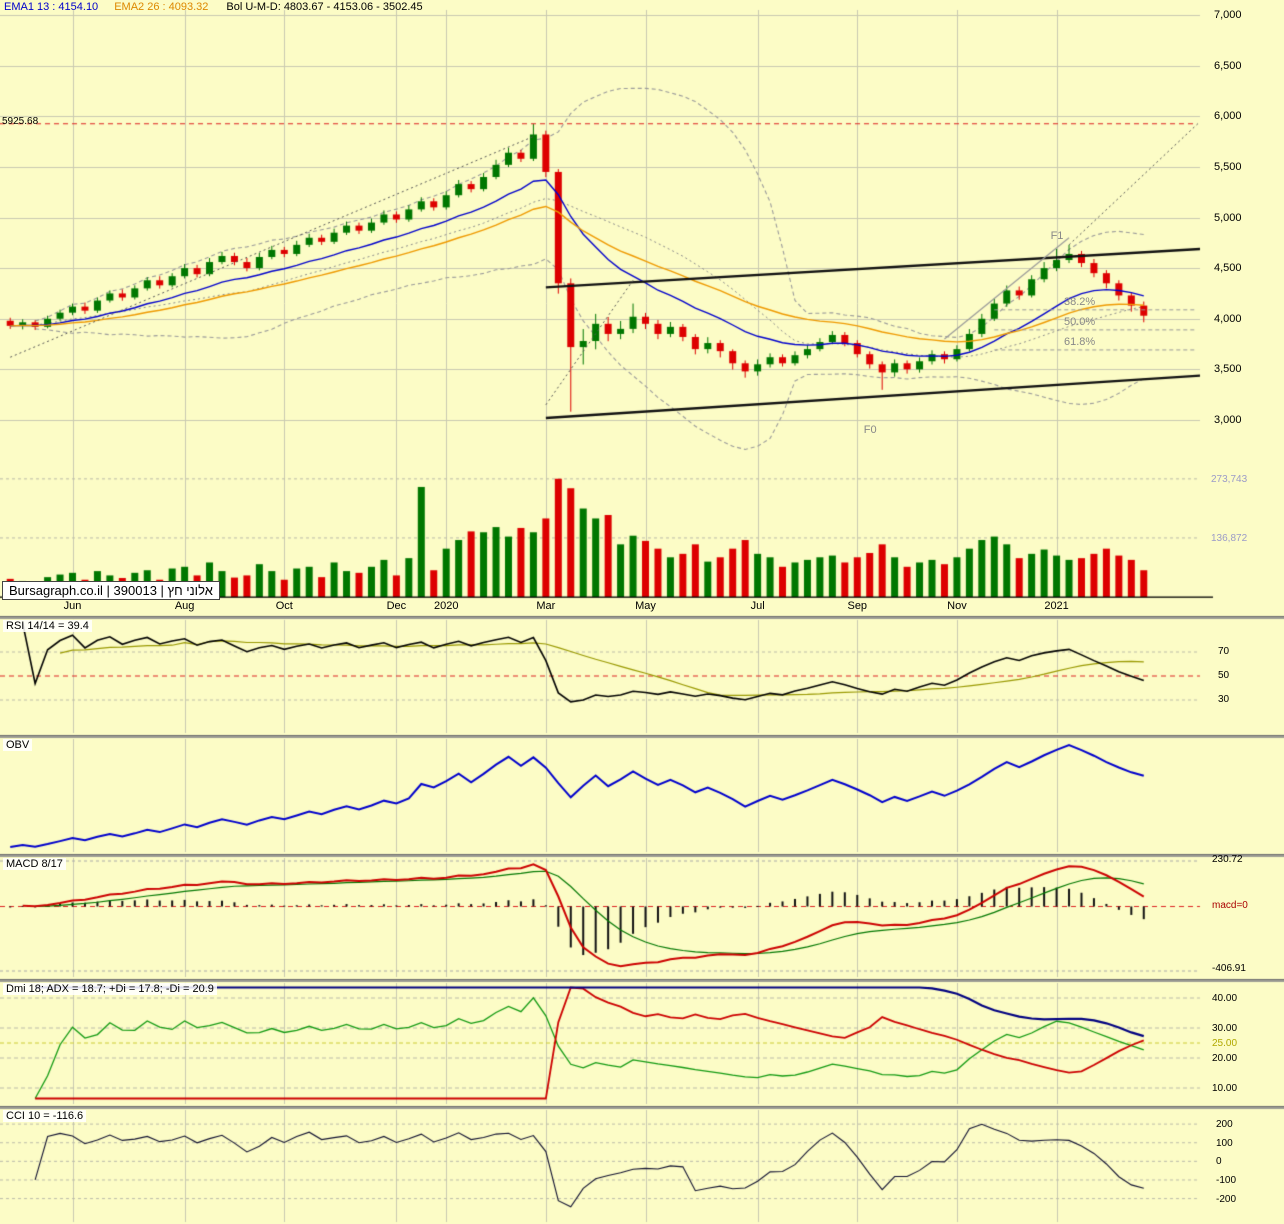 The image size is (1284, 1224). What do you see at coordinates (45, 1116) in the screenshot?
I see `cci-panel-label: CCI 10 = -116.6` at bounding box center [45, 1116].